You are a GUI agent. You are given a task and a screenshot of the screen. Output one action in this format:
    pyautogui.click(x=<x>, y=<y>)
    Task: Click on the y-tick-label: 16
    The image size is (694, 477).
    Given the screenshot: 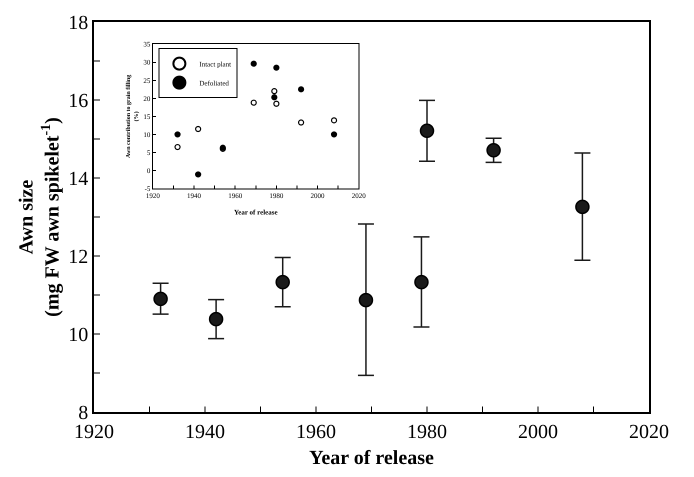 What is the action you would take?
    pyautogui.click(x=78, y=101)
    